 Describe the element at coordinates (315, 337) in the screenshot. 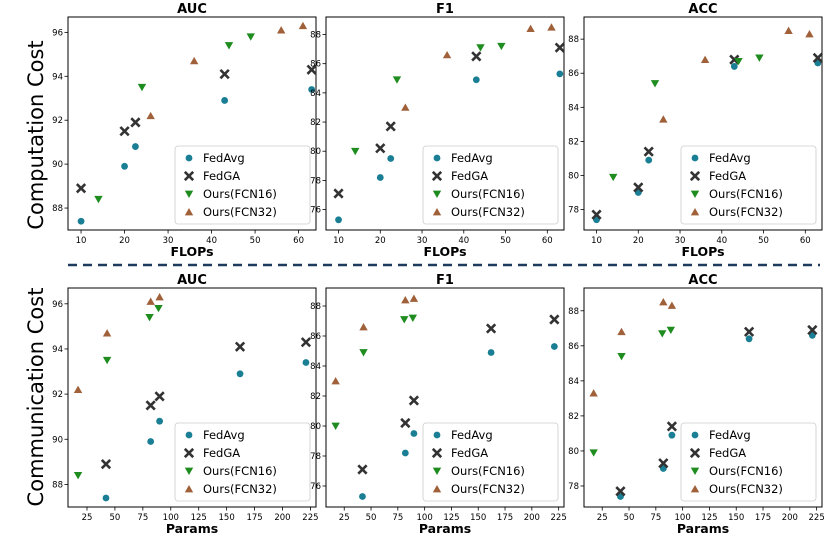

I see `y-tick-label: 86` at that location.